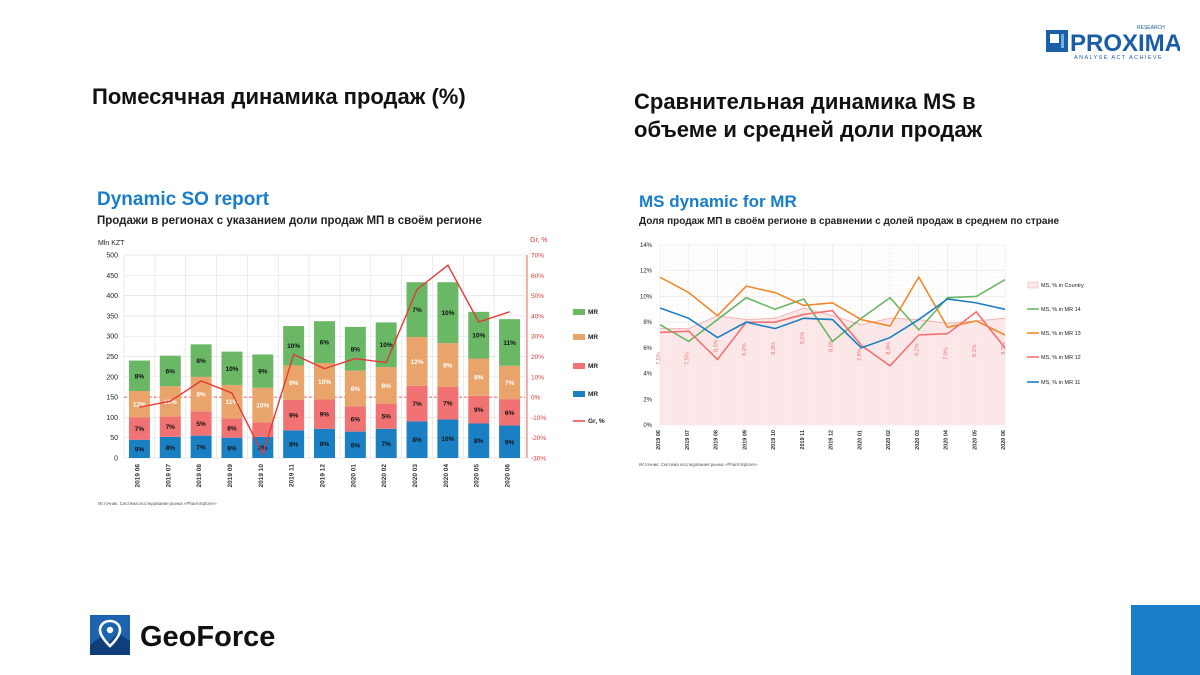  I want to click on map-pin-icon, so click(110, 635).